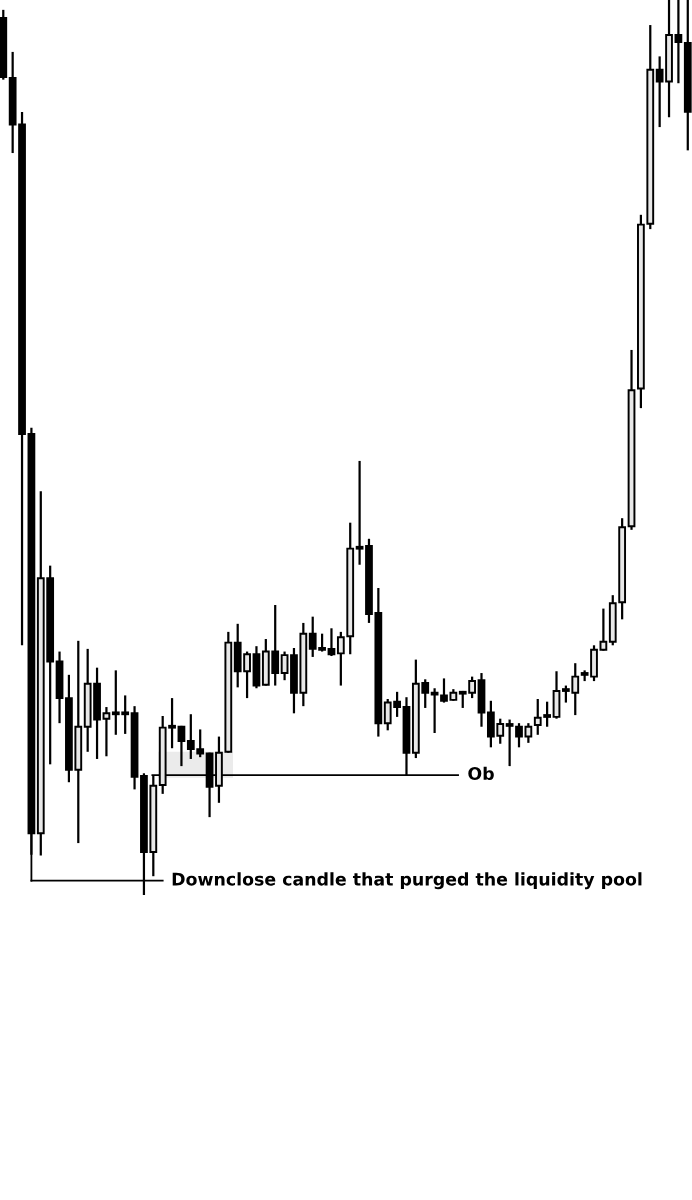  Describe the element at coordinates (407, 881) in the screenshot. I see `annotation: Downclose candle that purged the liquidity pool` at that location.